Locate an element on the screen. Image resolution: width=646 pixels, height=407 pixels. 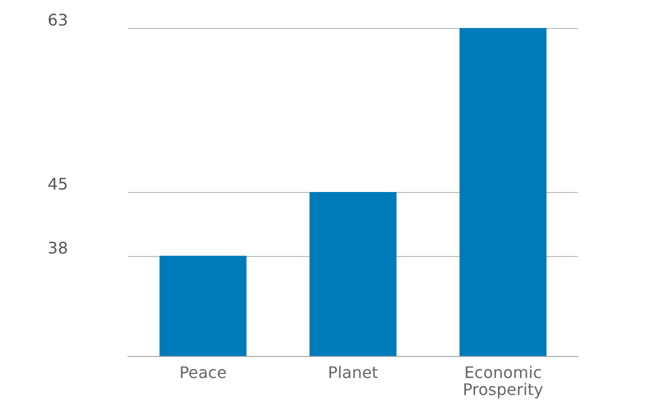
y-tick-label: 38 is located at coordinates (58, 248).